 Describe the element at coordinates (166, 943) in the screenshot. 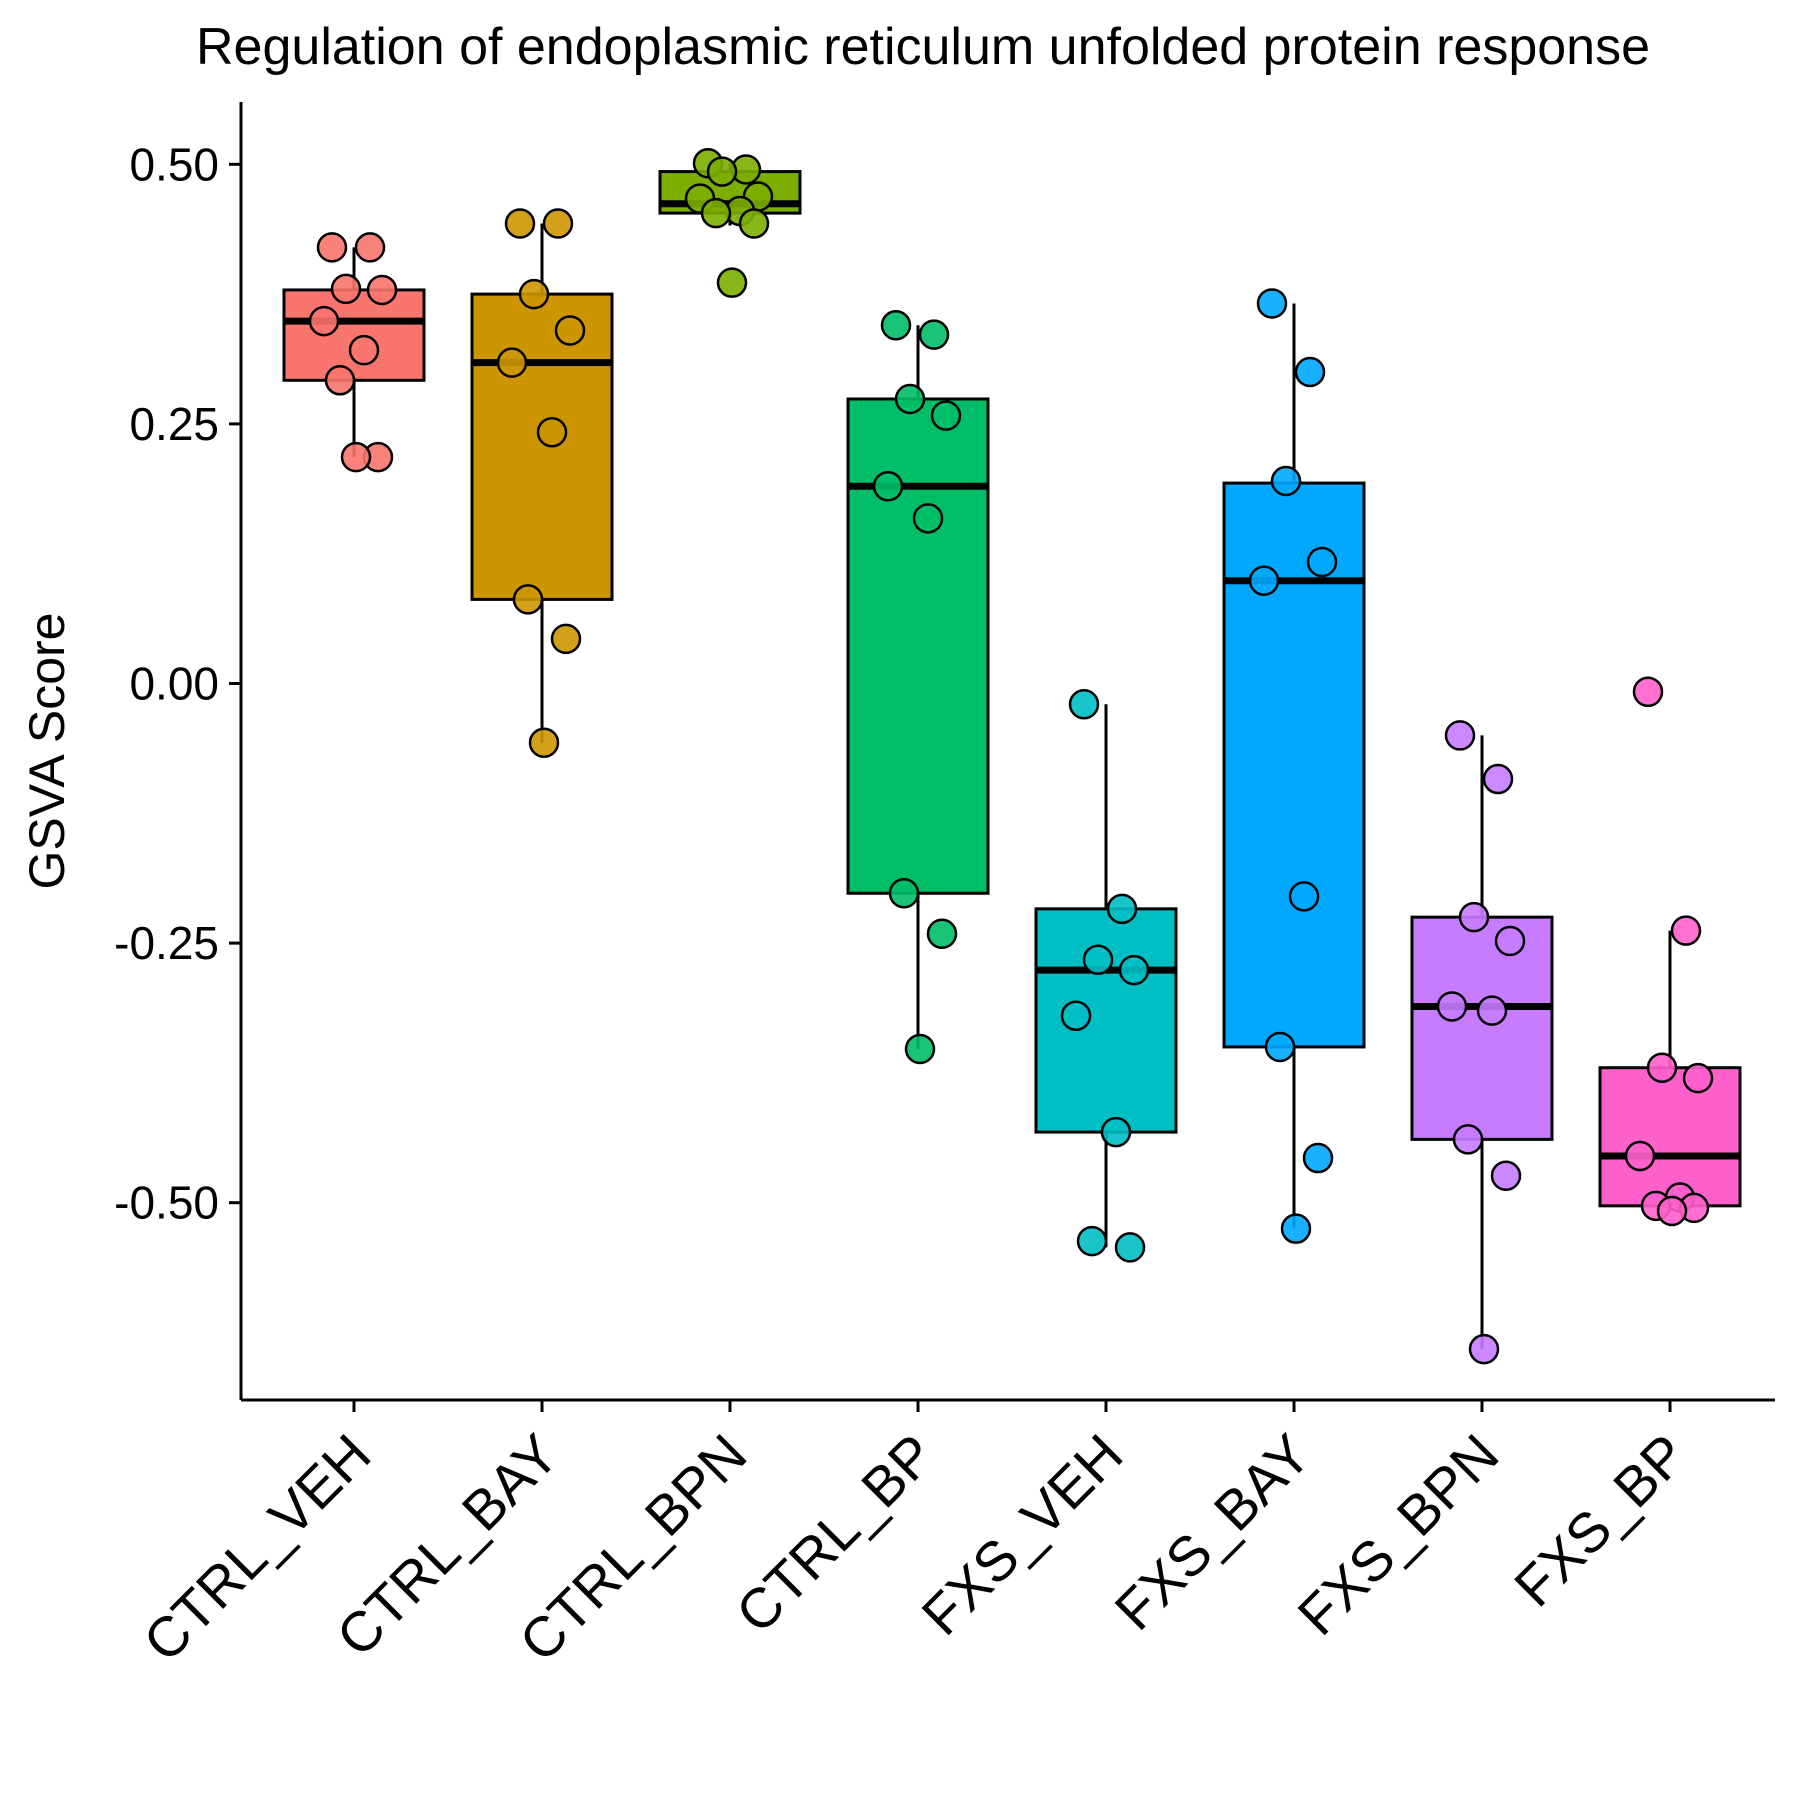

I see `y-tick-label: -0.25` at that location.